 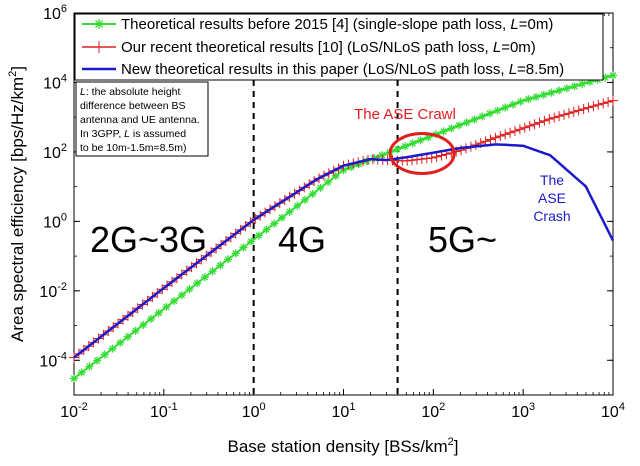 I want to click on note-line-5: to be 10m-1.5m=8.5m), so click(x=133, y=148).